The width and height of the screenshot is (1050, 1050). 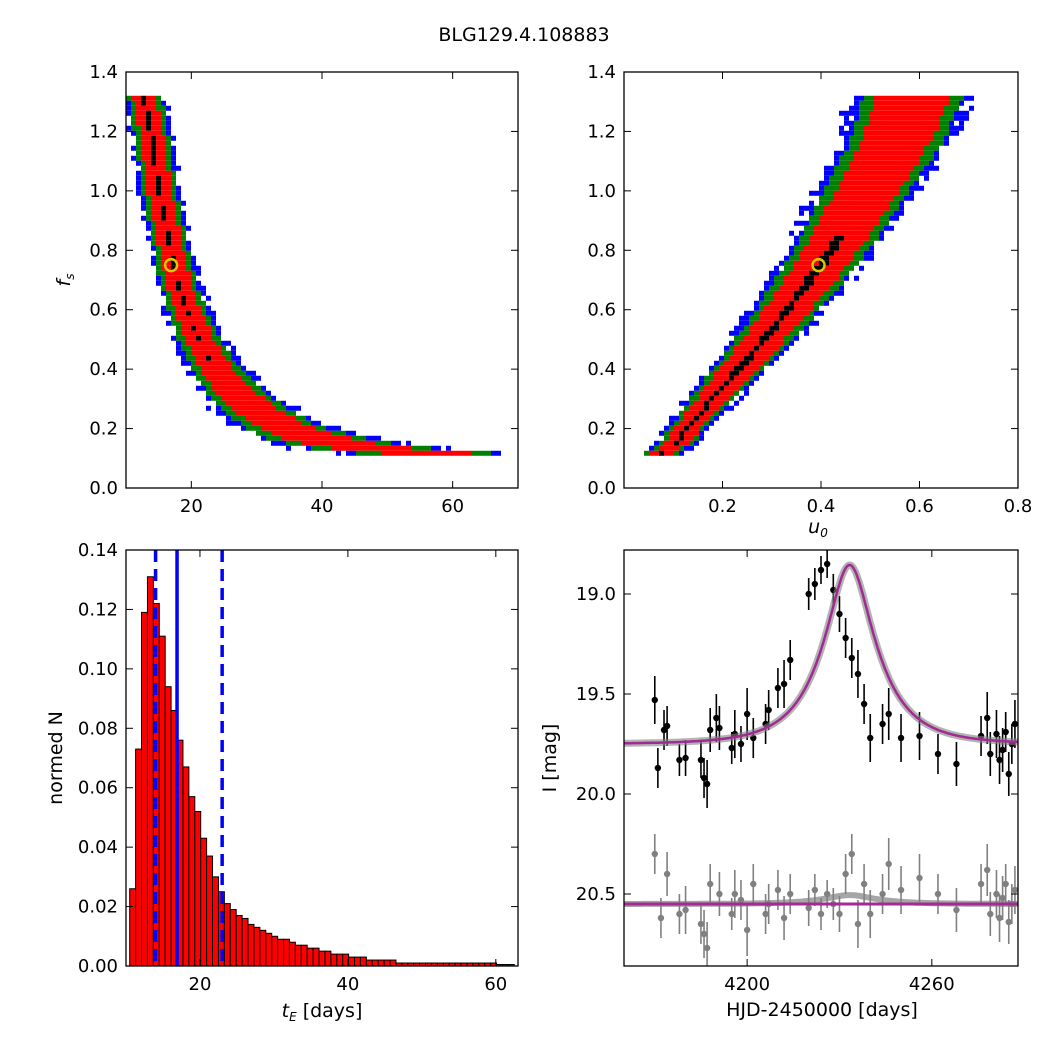 I want to click on data-point, so click(x=658, y=768).